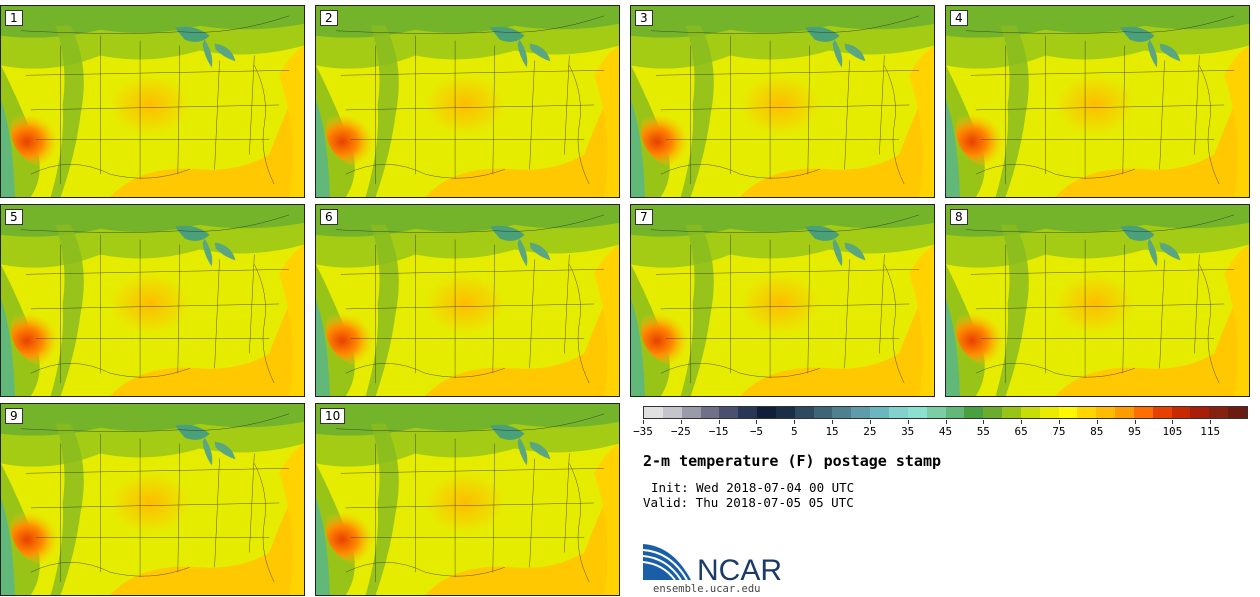 Image resolution: width=1260 pixels, height=597 pixels. What do you see at coordinates (1210, 431) in the screenshot?
I see `colorbar-tick-label: 115` at bounding box center [1210, 431].